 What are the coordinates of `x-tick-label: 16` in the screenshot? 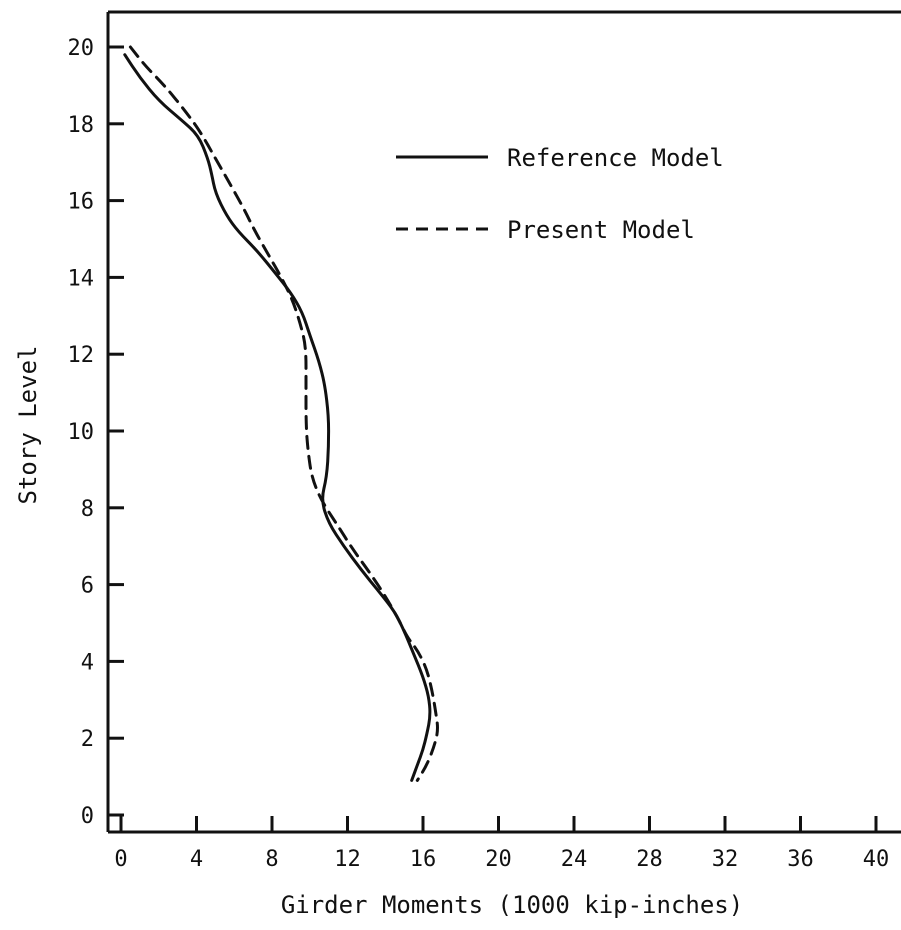 It's located at (423, 859).